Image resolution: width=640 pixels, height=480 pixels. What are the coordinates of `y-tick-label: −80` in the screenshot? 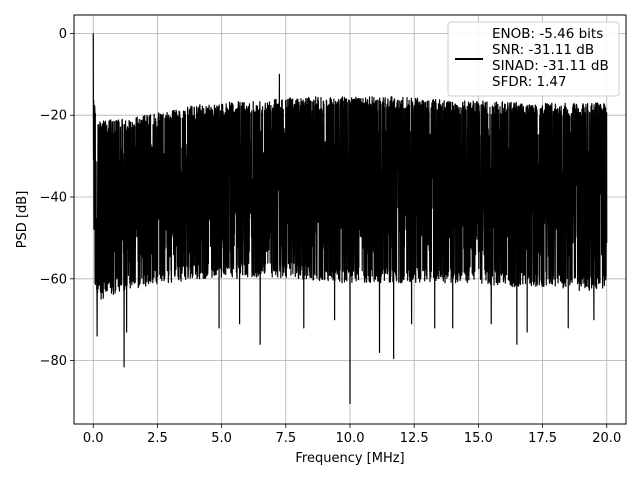 It's located at (53, 361).